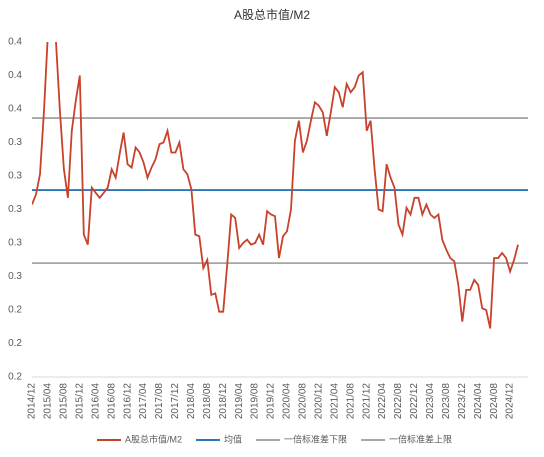  What do you see at coordinates (494, 401) in the screenshot?
I see `x-tick-label: 2024/08` at bounding box center [494, 401].